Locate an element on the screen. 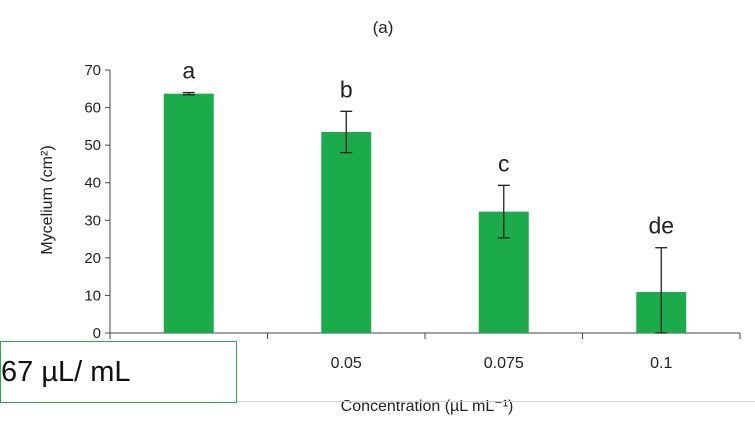 This screenshot has height=433, width=755. y-tick-label: 10 is located at coordinates (92, 295).